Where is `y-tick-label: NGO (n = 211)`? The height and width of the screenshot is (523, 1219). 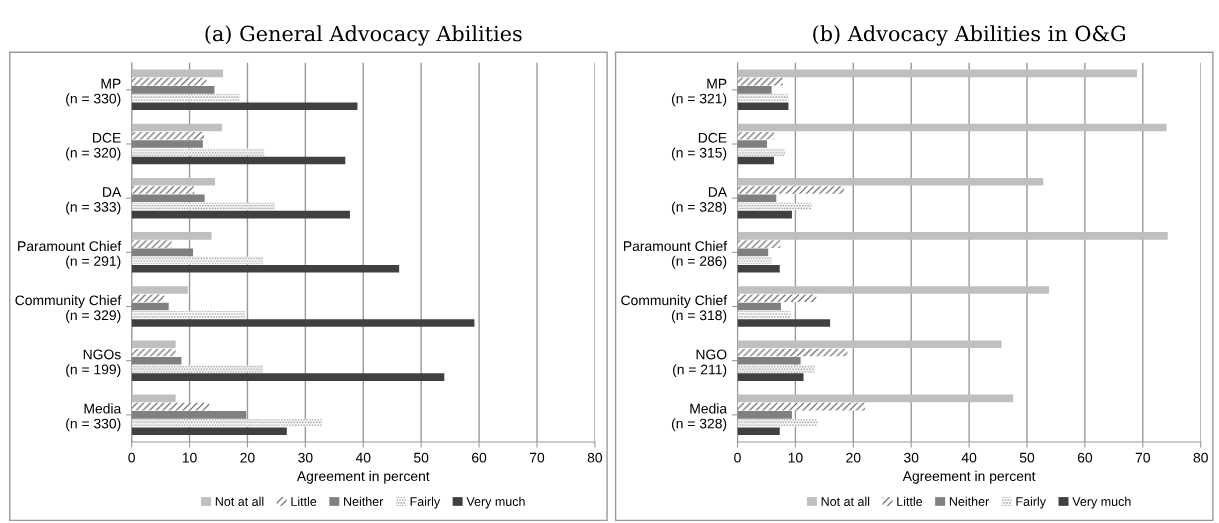
y-tick-label: NGO (n = 211) is located at coordinates (699, 363).